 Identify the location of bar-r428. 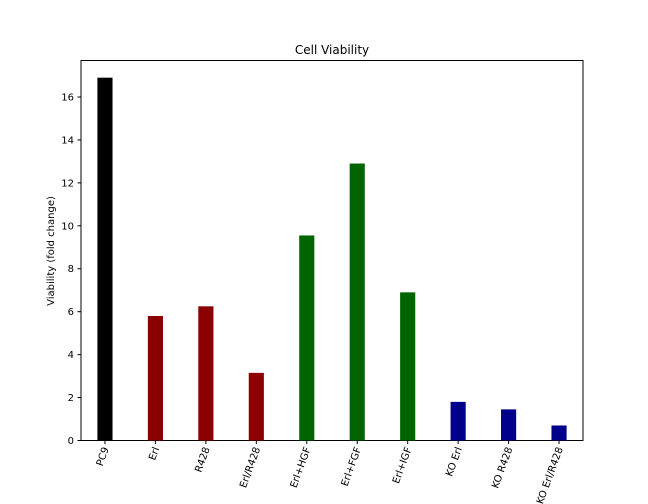
(206, 373).